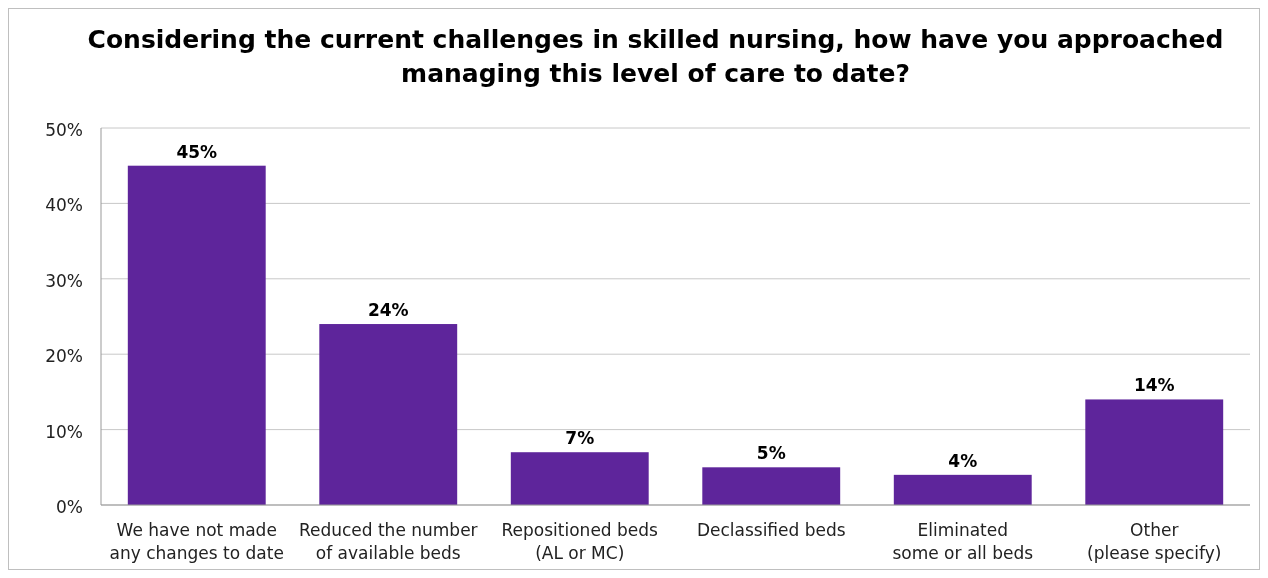 The width and height of the screenshot is (1268, 578). What do you see at coordinates (655, 56) in the screenshot?
I see `chart-title: Considering the current challenges in skilled nursing, how have you approached managing this level of care to date?` at bounding box center [655, 56].